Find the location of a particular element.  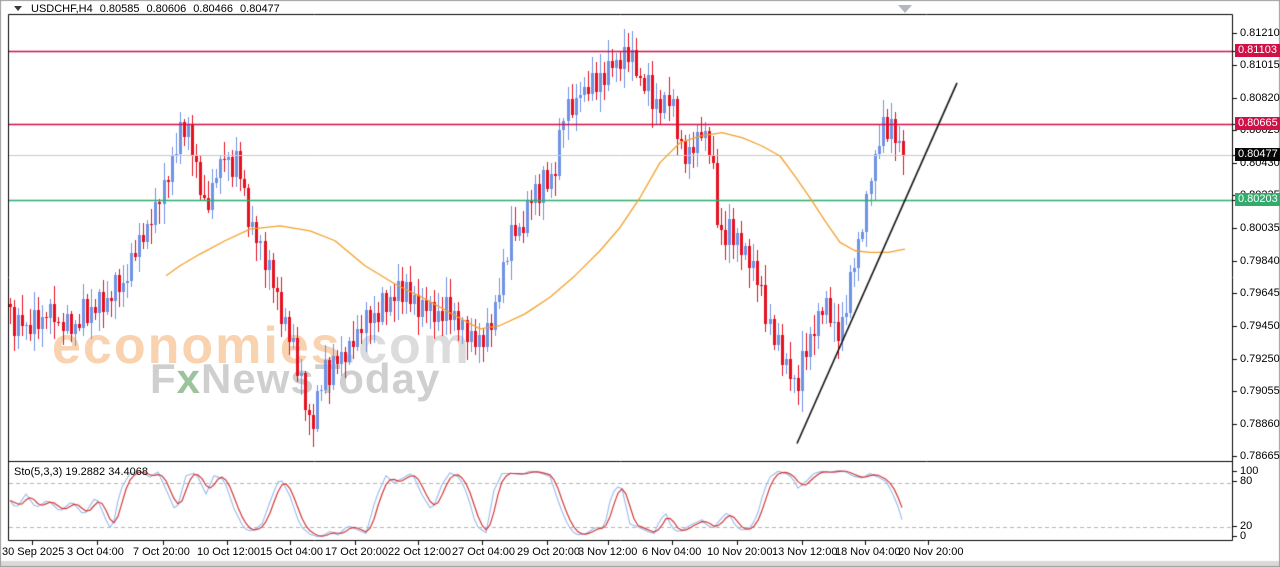

ohlc-low: 0.80466 is located at coordinates (213, 8).